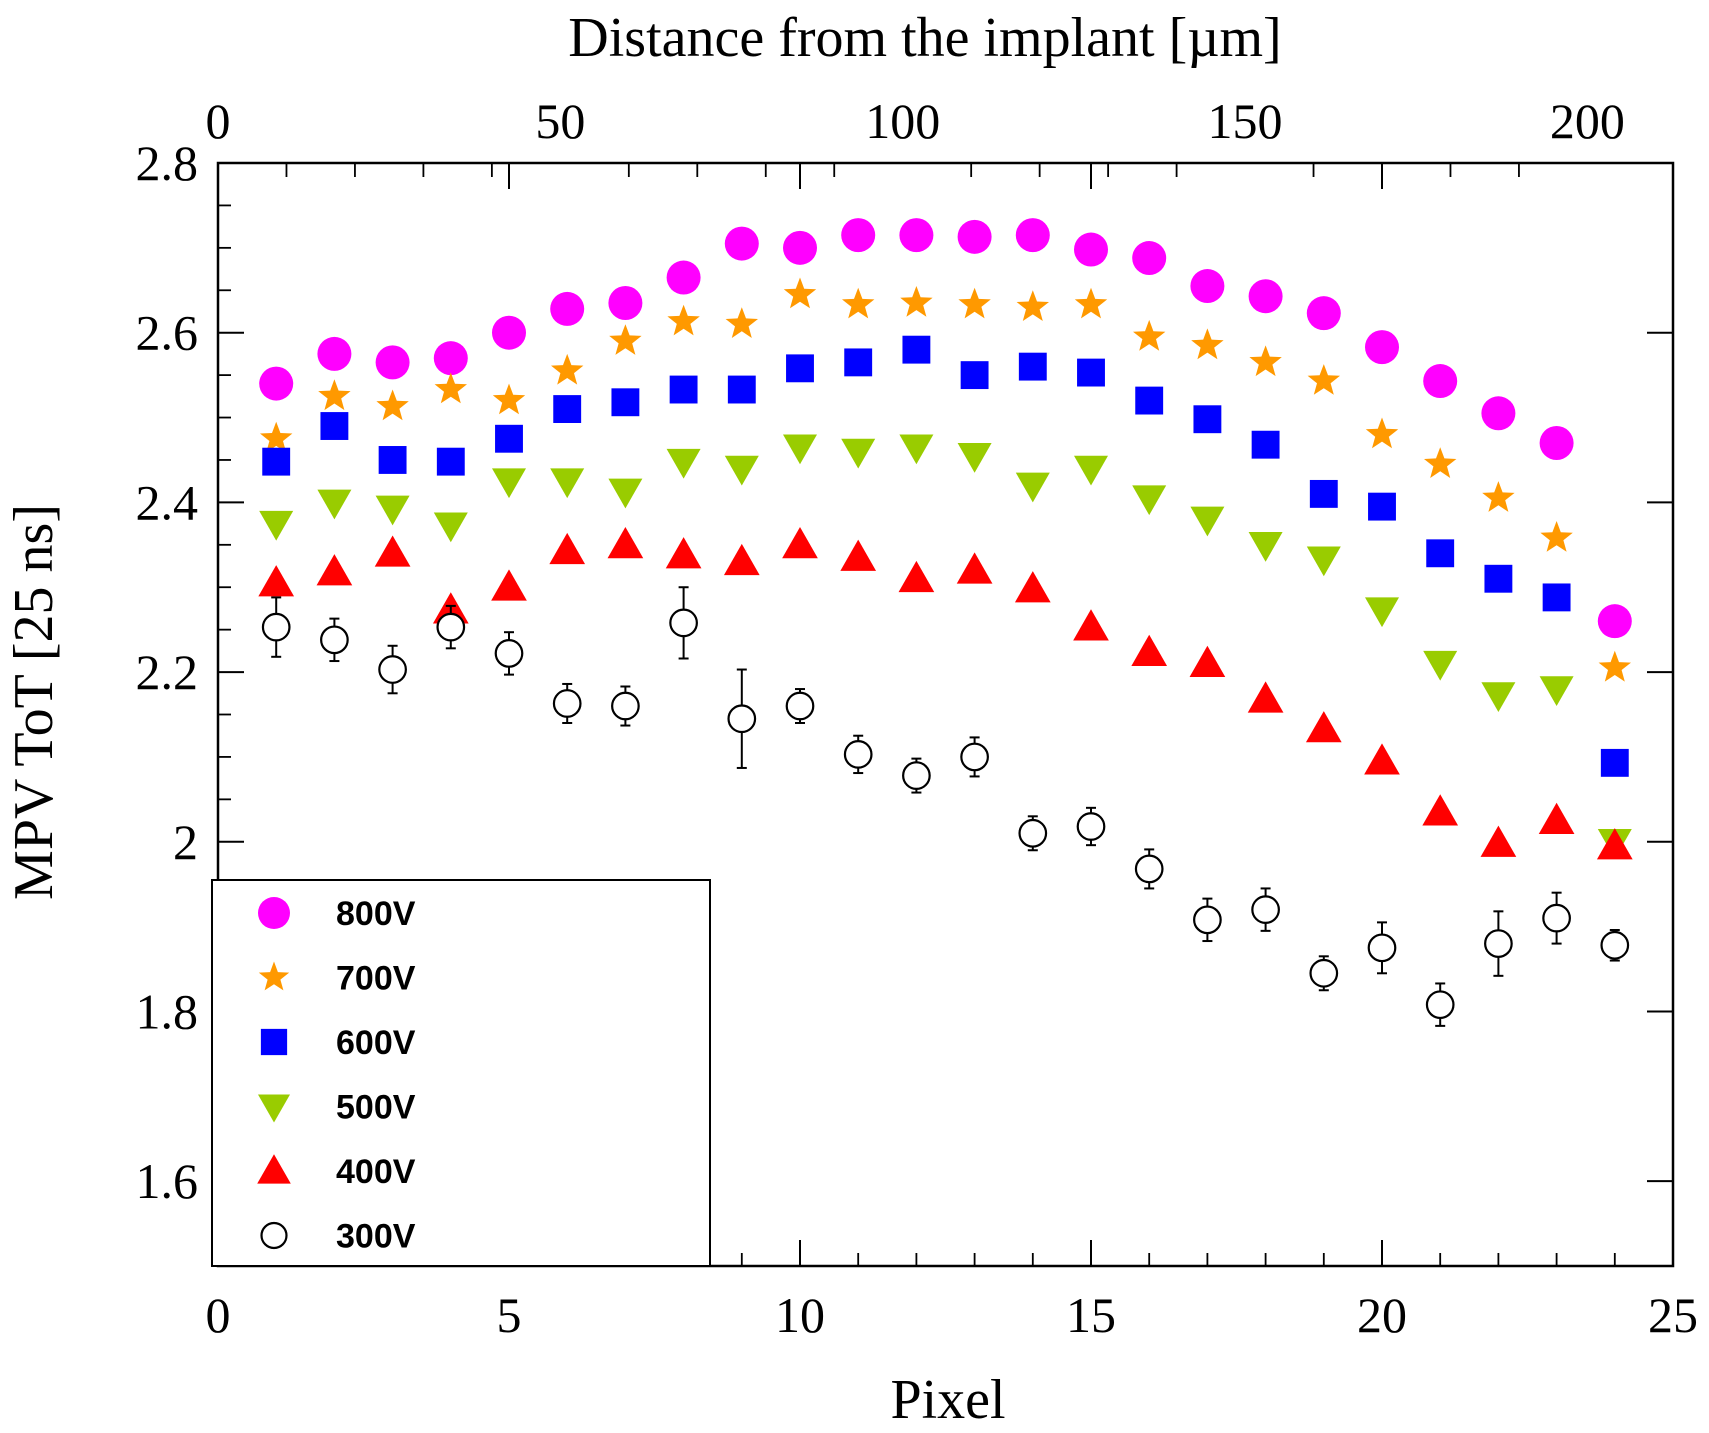 The image size is (1709, 1433). What do you see at coordinates (376, 914) in the screenshot?
I see `legend-label: 800V` at bounding box center [376, 914].